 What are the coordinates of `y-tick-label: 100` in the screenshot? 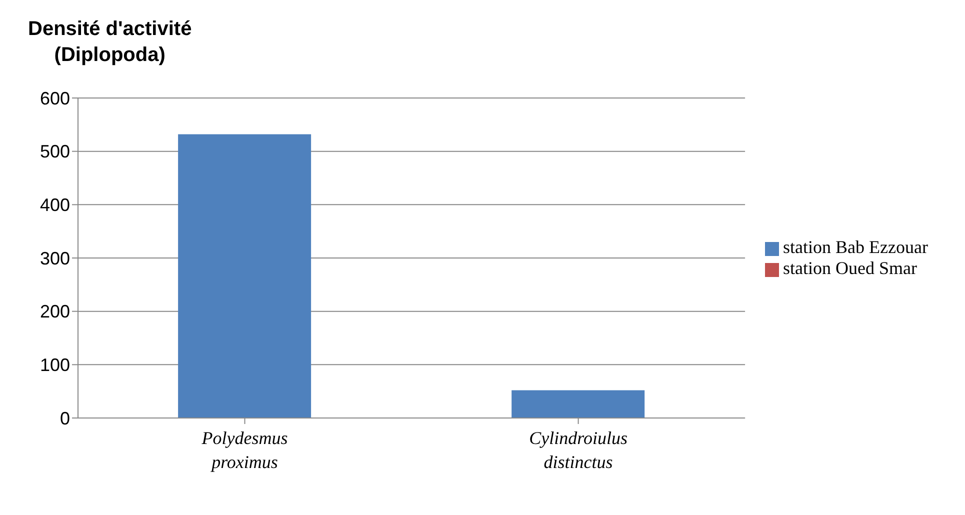 It's located at (55, 365).